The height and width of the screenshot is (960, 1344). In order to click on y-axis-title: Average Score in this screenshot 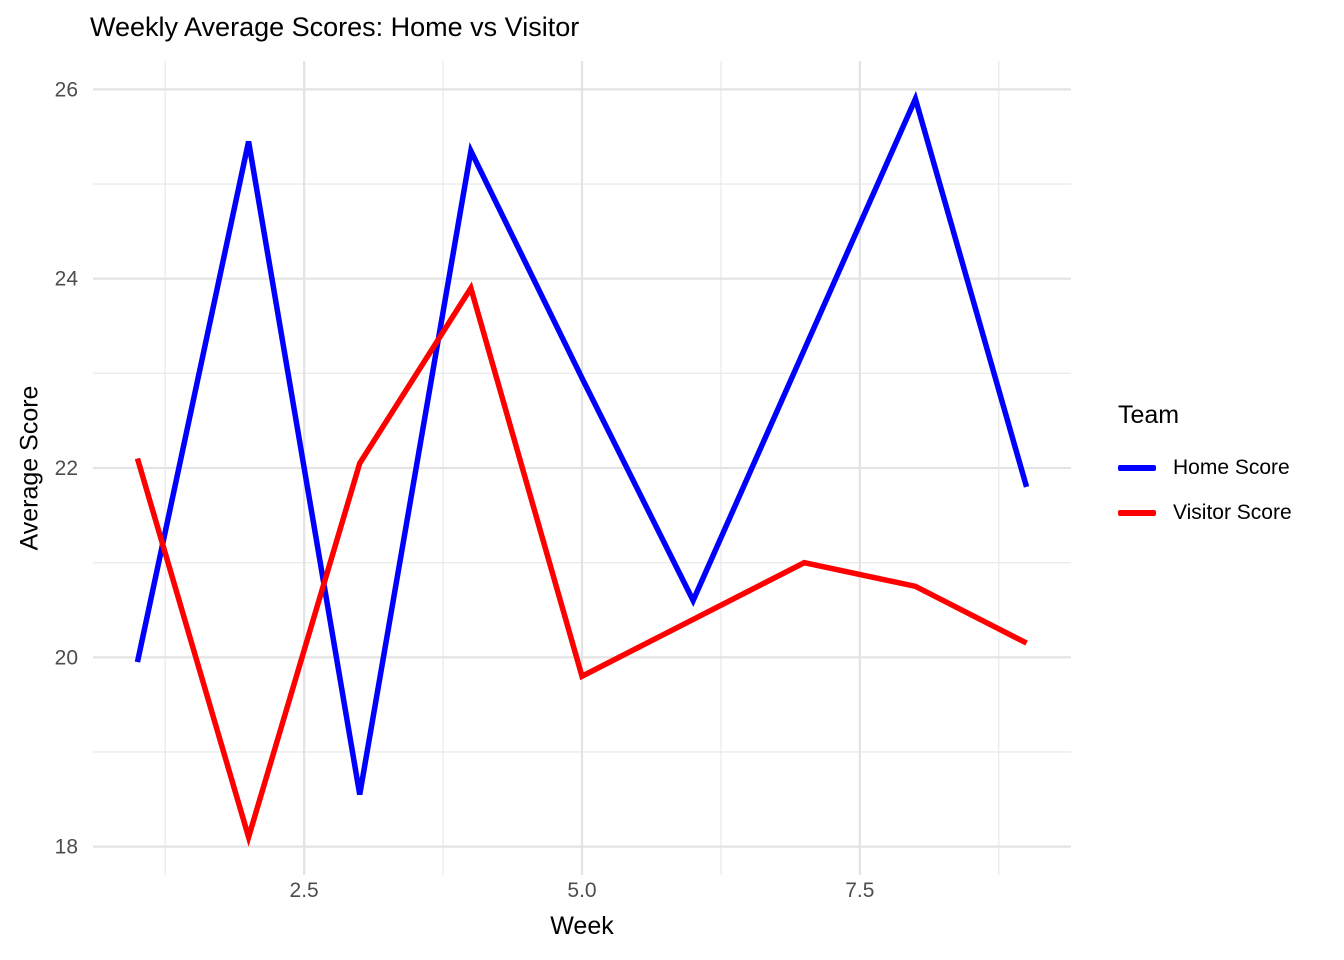, I will do `click(29, 468)`.